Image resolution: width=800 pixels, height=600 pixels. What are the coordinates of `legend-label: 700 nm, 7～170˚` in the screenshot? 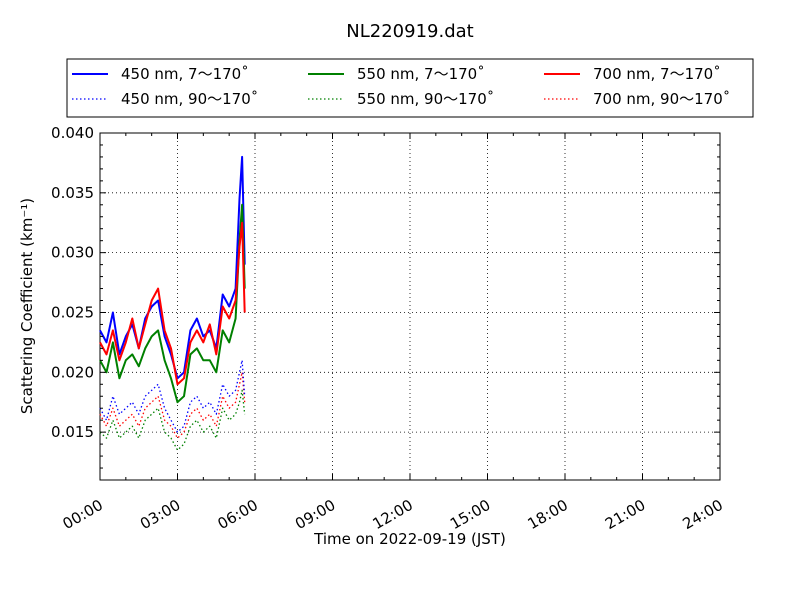 It's located at (657, 74).